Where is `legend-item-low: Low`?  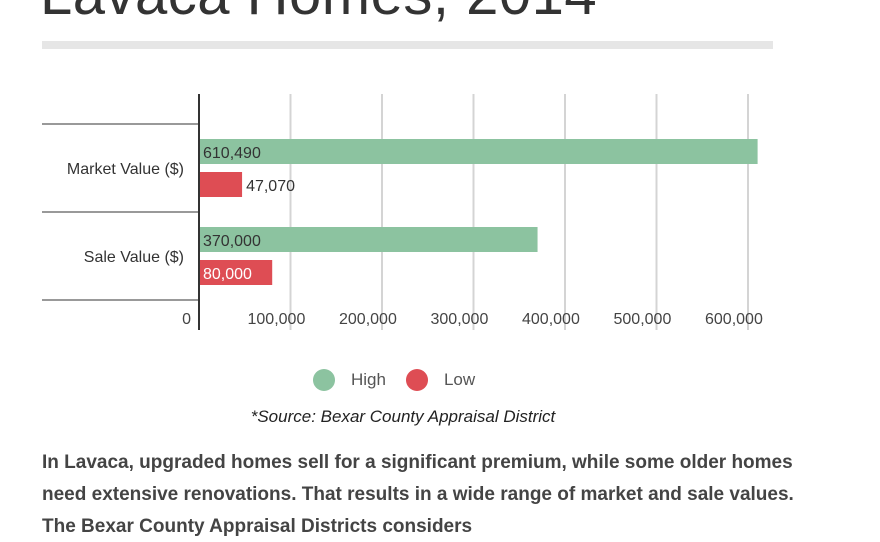
legend-item-low: Low is located at coordinates (440, 380).